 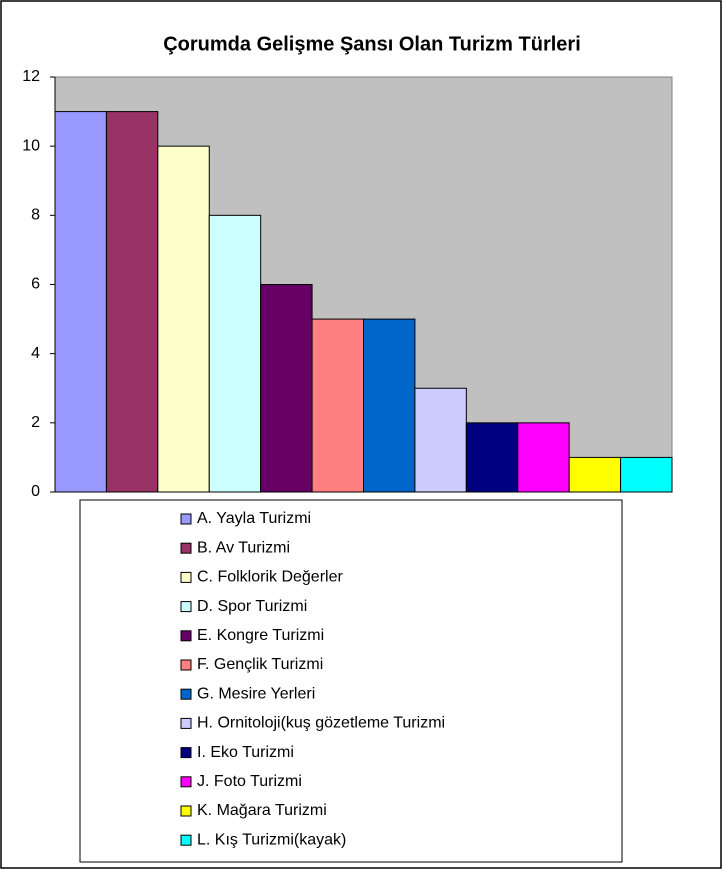 What do you see at coordinates (35, 422) in the screenshot?
I see `y-tick-label: 2` at bounding box center [35, 422].